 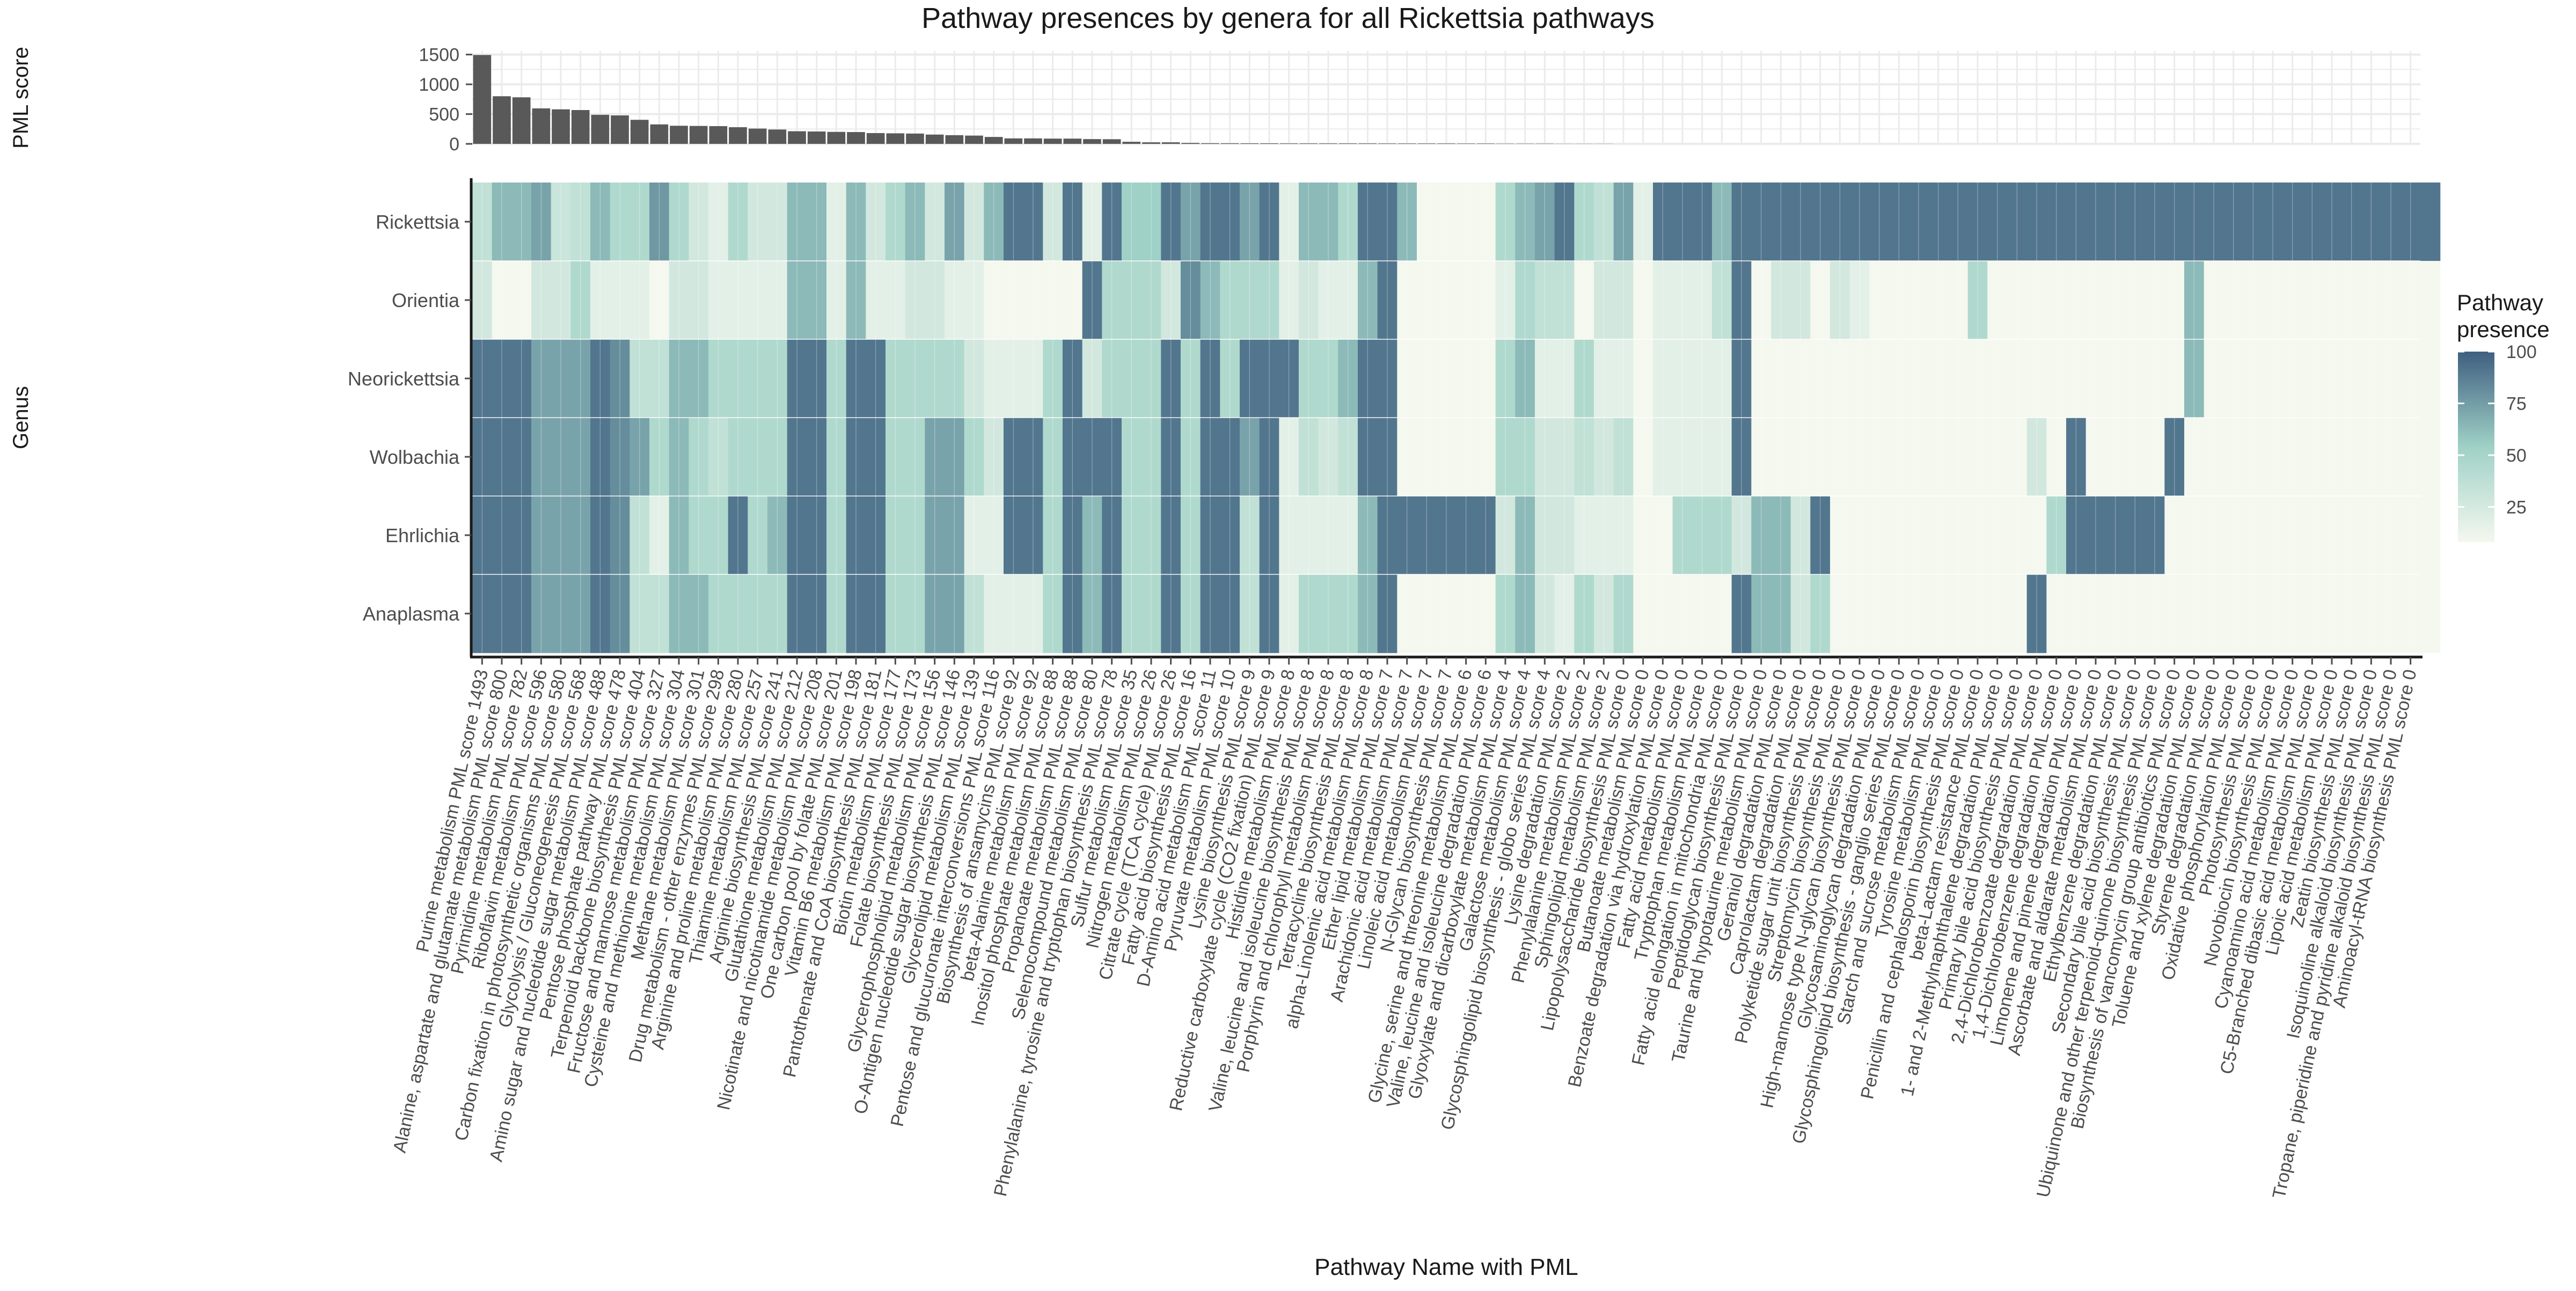 What do you see at coordinates (2516, 456) in the screenshot?
I see `legend-tick-label: 50` at bounding box center [2516, 456].